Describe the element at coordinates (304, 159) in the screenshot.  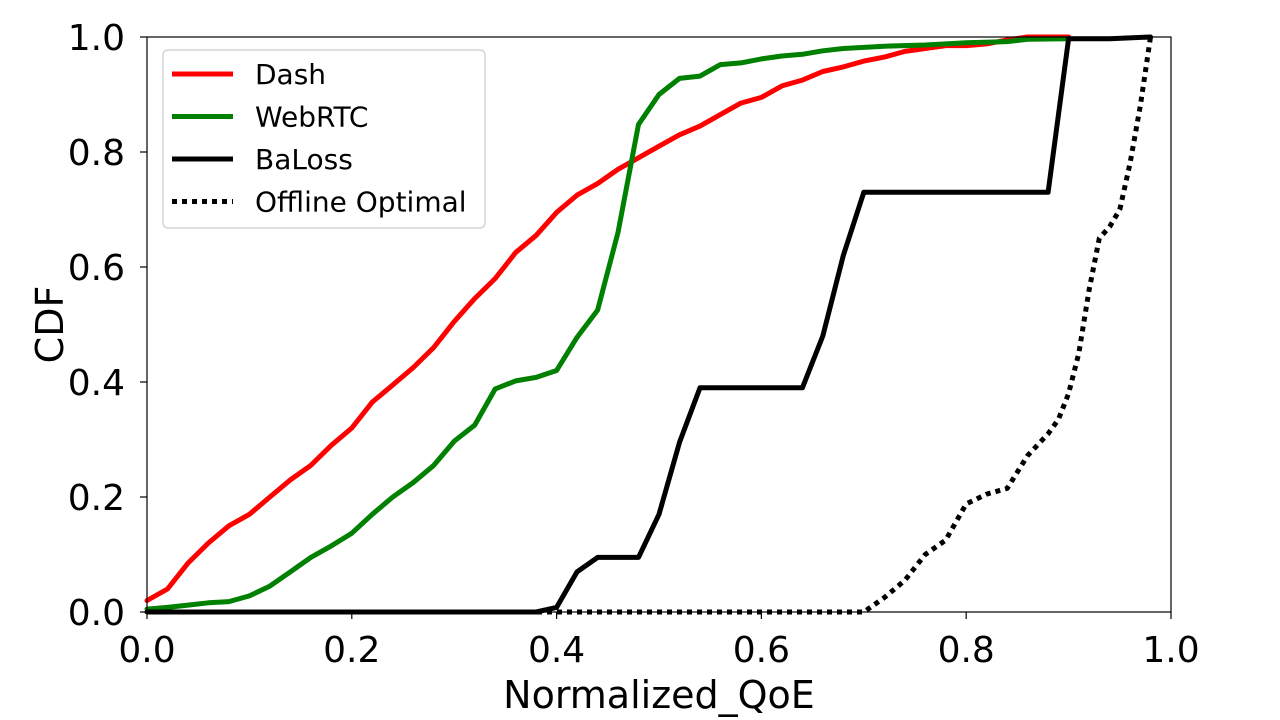
I see `legend-label: BaLoss` at that location.